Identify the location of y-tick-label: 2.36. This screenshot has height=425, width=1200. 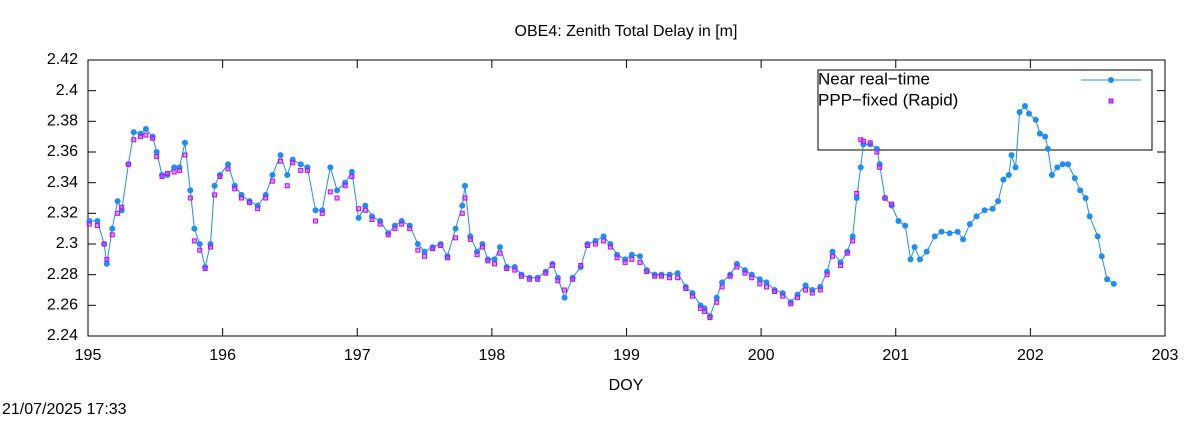
(62, 151).